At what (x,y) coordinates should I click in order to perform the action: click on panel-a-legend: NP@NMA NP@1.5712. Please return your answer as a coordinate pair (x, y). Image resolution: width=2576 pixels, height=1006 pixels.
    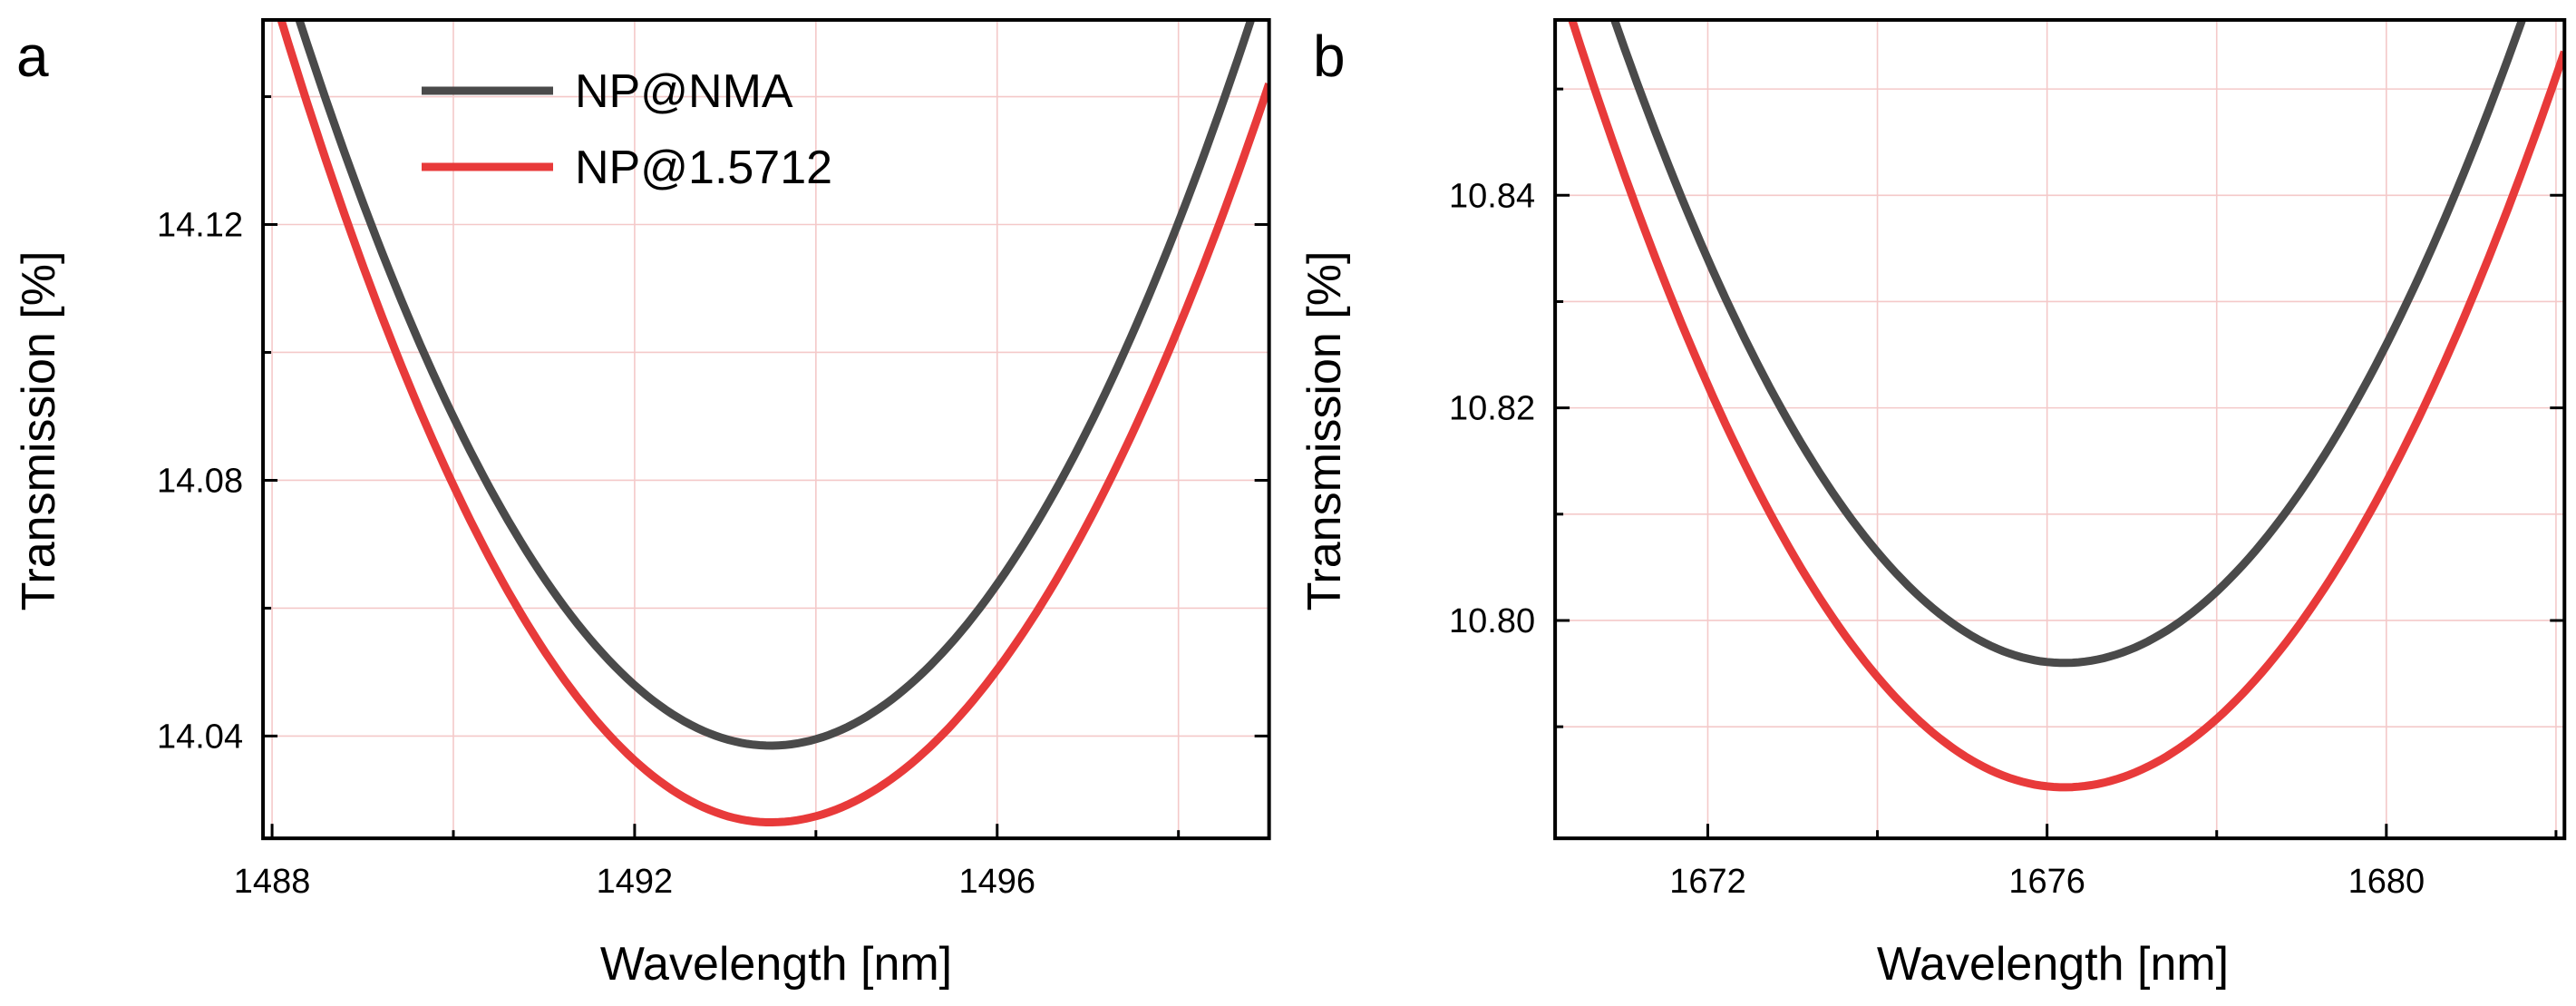
    Looking at the image, I should click on (627, 129).